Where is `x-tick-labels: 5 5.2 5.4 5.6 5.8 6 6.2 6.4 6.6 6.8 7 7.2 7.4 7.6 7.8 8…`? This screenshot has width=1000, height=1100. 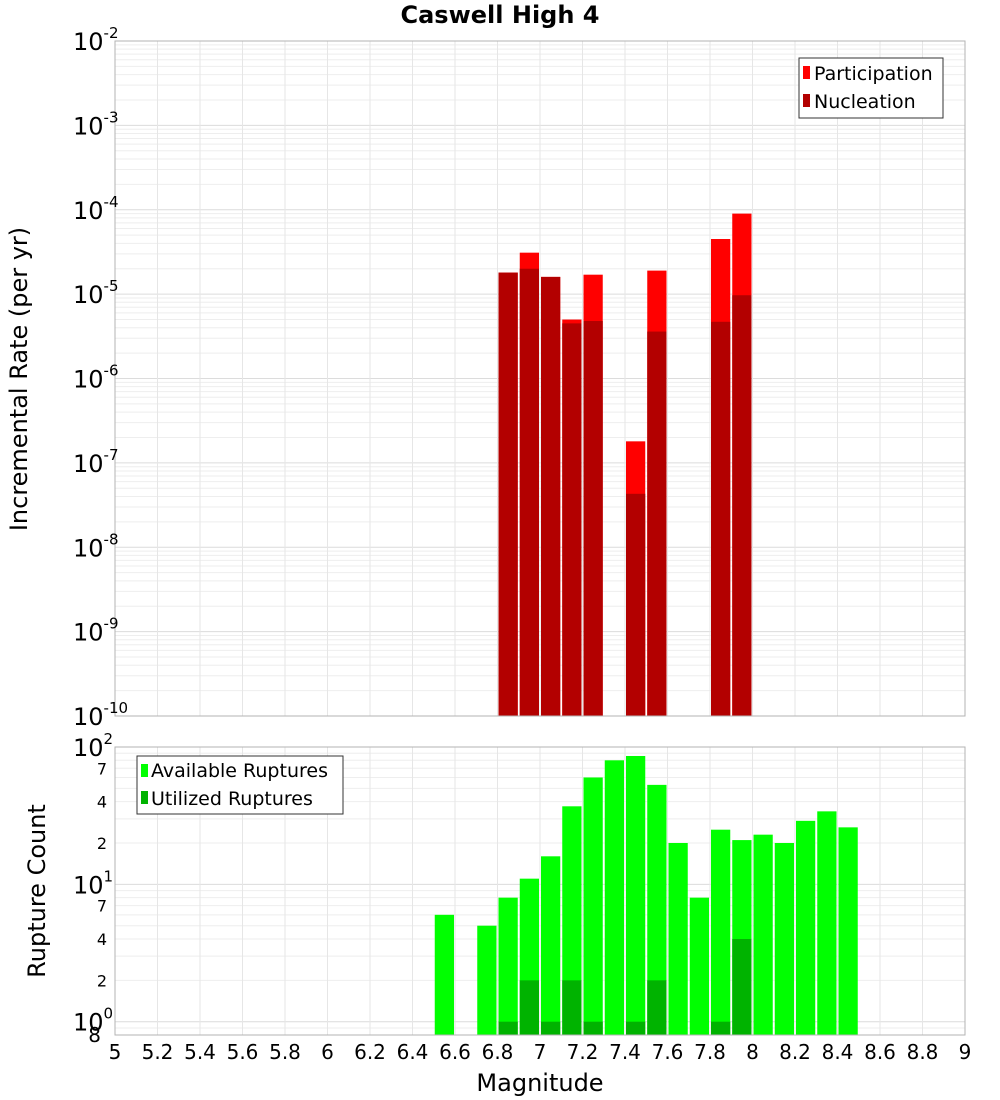 x-tick-labels: 5 5.2 5.4 5.6 5.8 6 6.2 6.4 6.6 6.8 7 7.2 7.4 7.6 7.8 8… is located at coordinates (540, 1052).